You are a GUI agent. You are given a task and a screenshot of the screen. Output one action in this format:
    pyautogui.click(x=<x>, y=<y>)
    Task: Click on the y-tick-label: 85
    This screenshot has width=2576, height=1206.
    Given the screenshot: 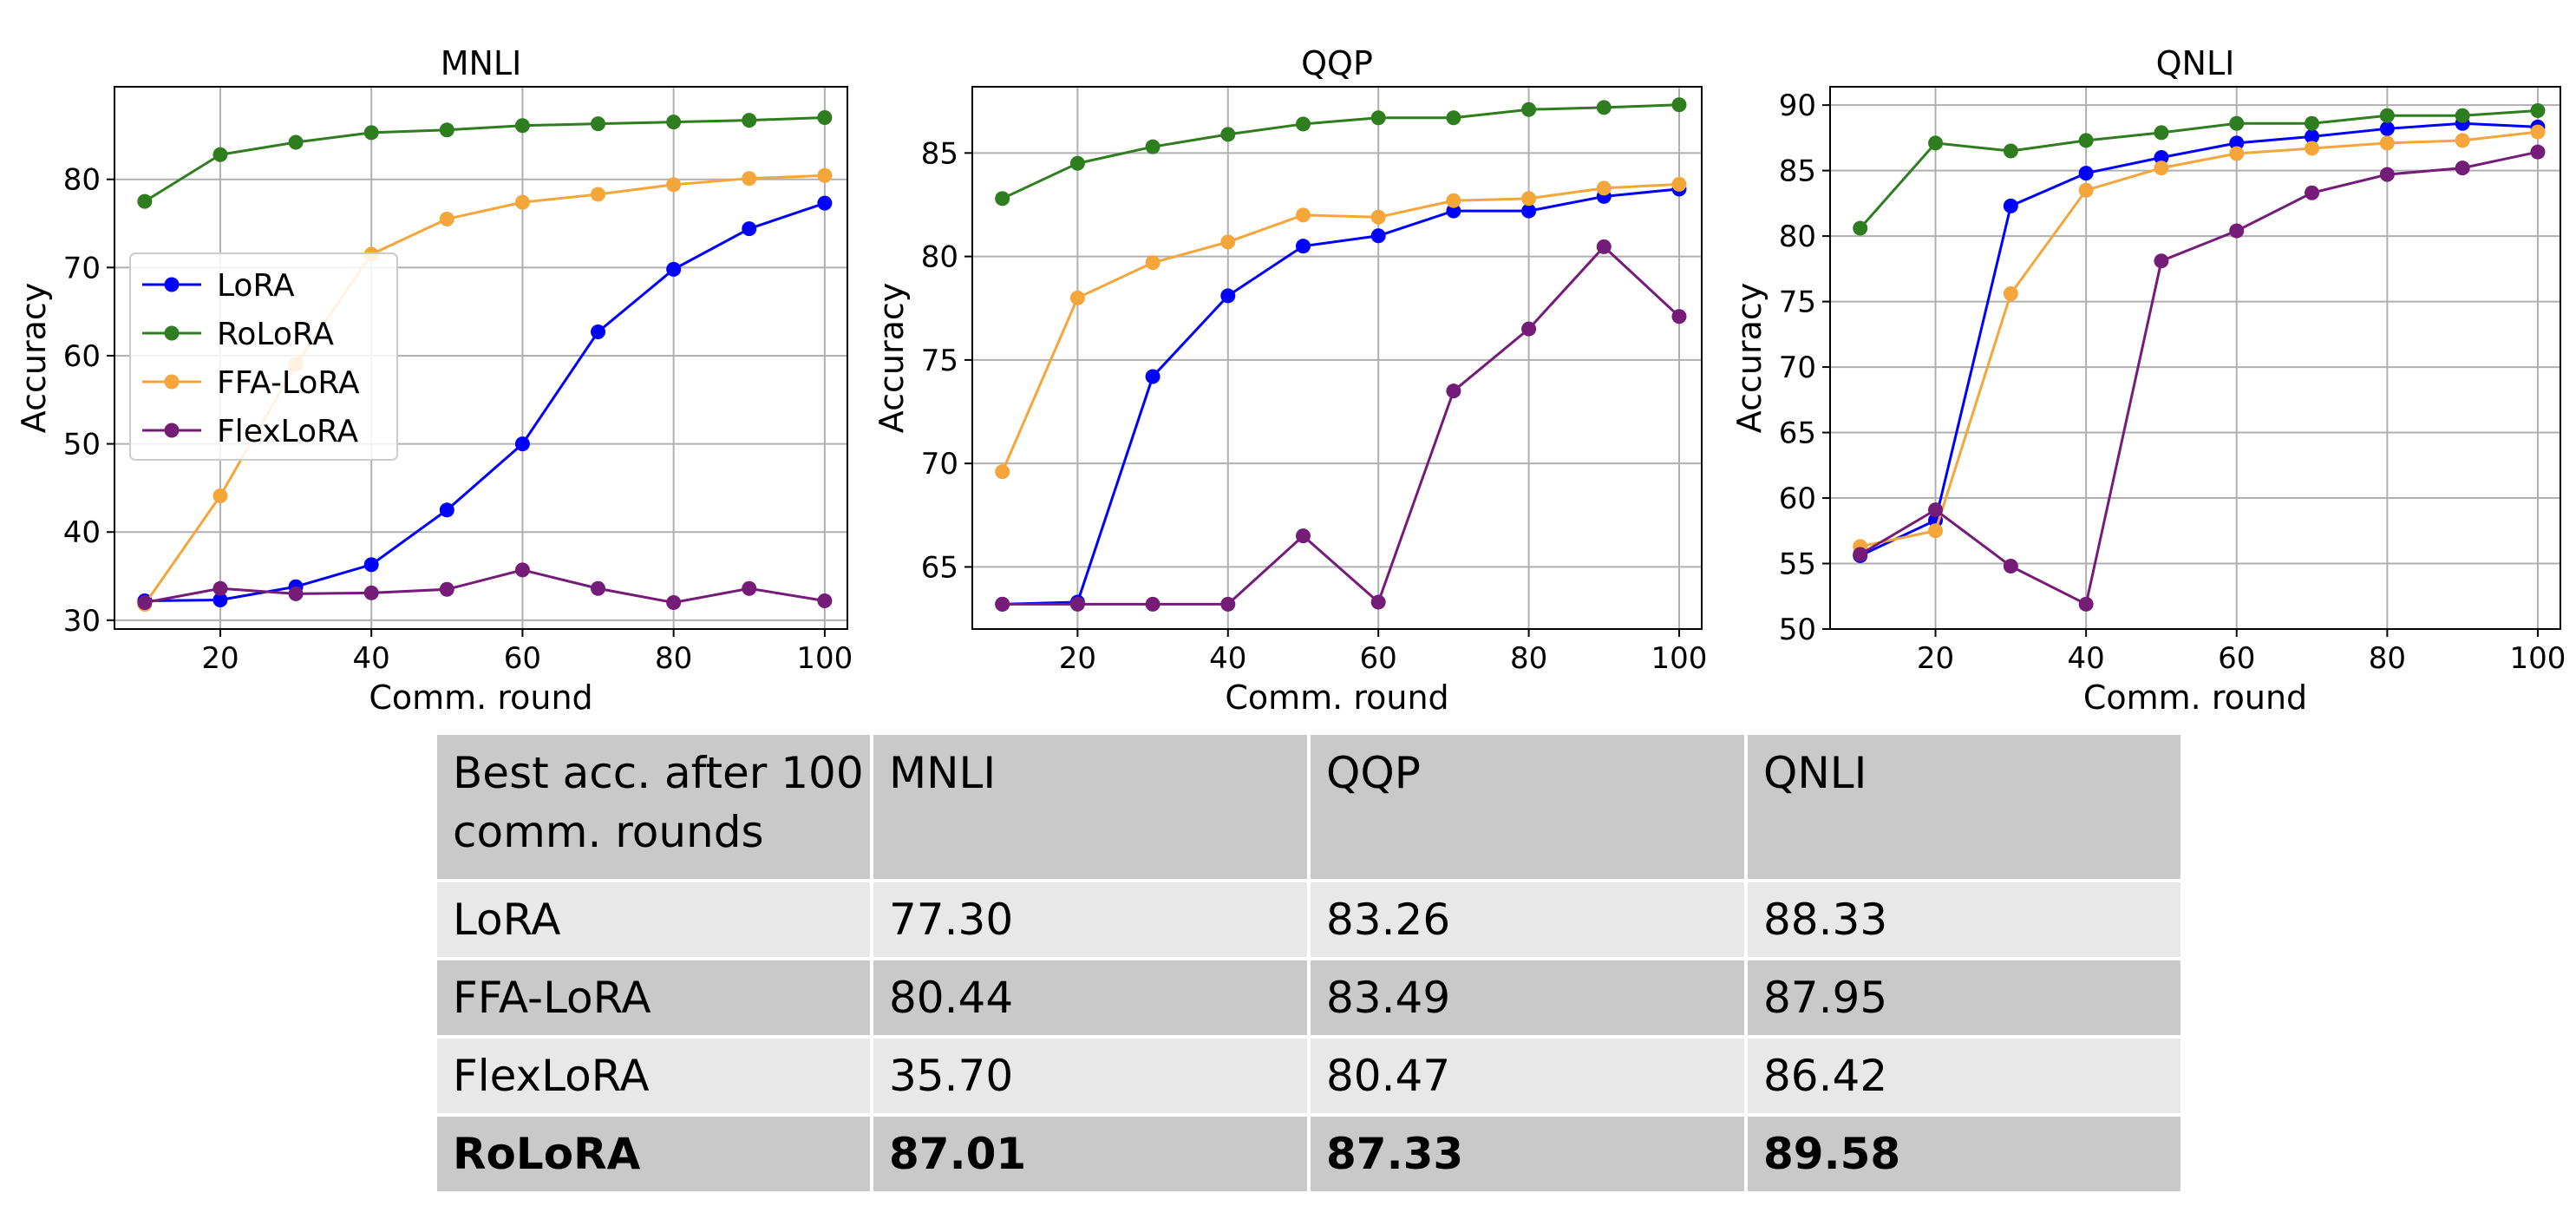 What is the action you would take?
    pyautogui.click(x=1797, y=171)
    